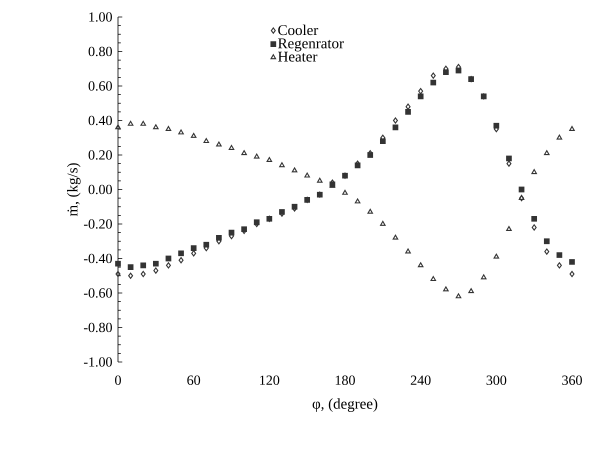 Image resolution: width=594 pixels, height=452 pixels. Describe the element at coordinates (345, 380) in the screenshot. I see `x-tick-label: 180` at that location.